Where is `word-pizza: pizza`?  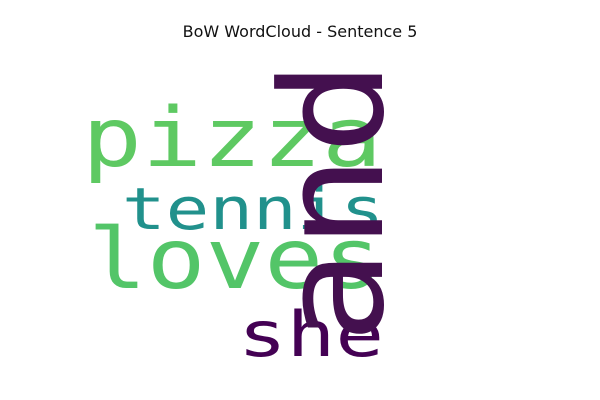 word-pizza: pizza is located at coordinates (232, 138).